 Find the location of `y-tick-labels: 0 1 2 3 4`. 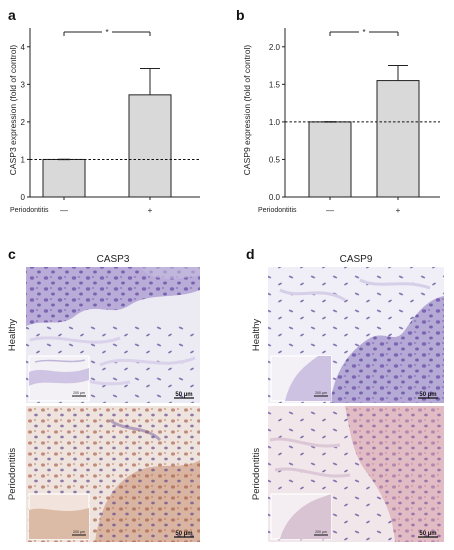

y-tick-labels: 0 1 2 3 4 is located at coordinates (25, 122).